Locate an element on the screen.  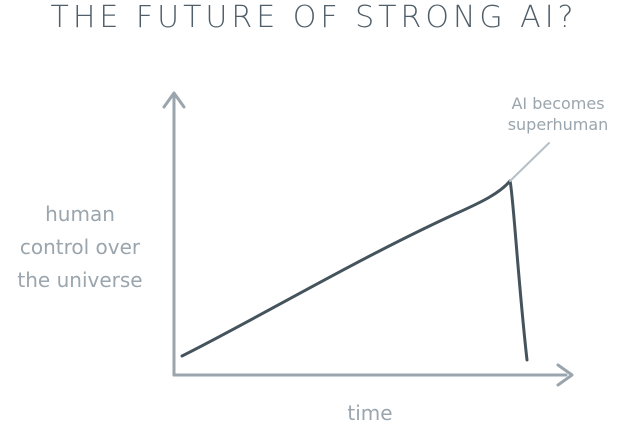
y-axis-label-line-1: human is located at coordinates (80, 214).